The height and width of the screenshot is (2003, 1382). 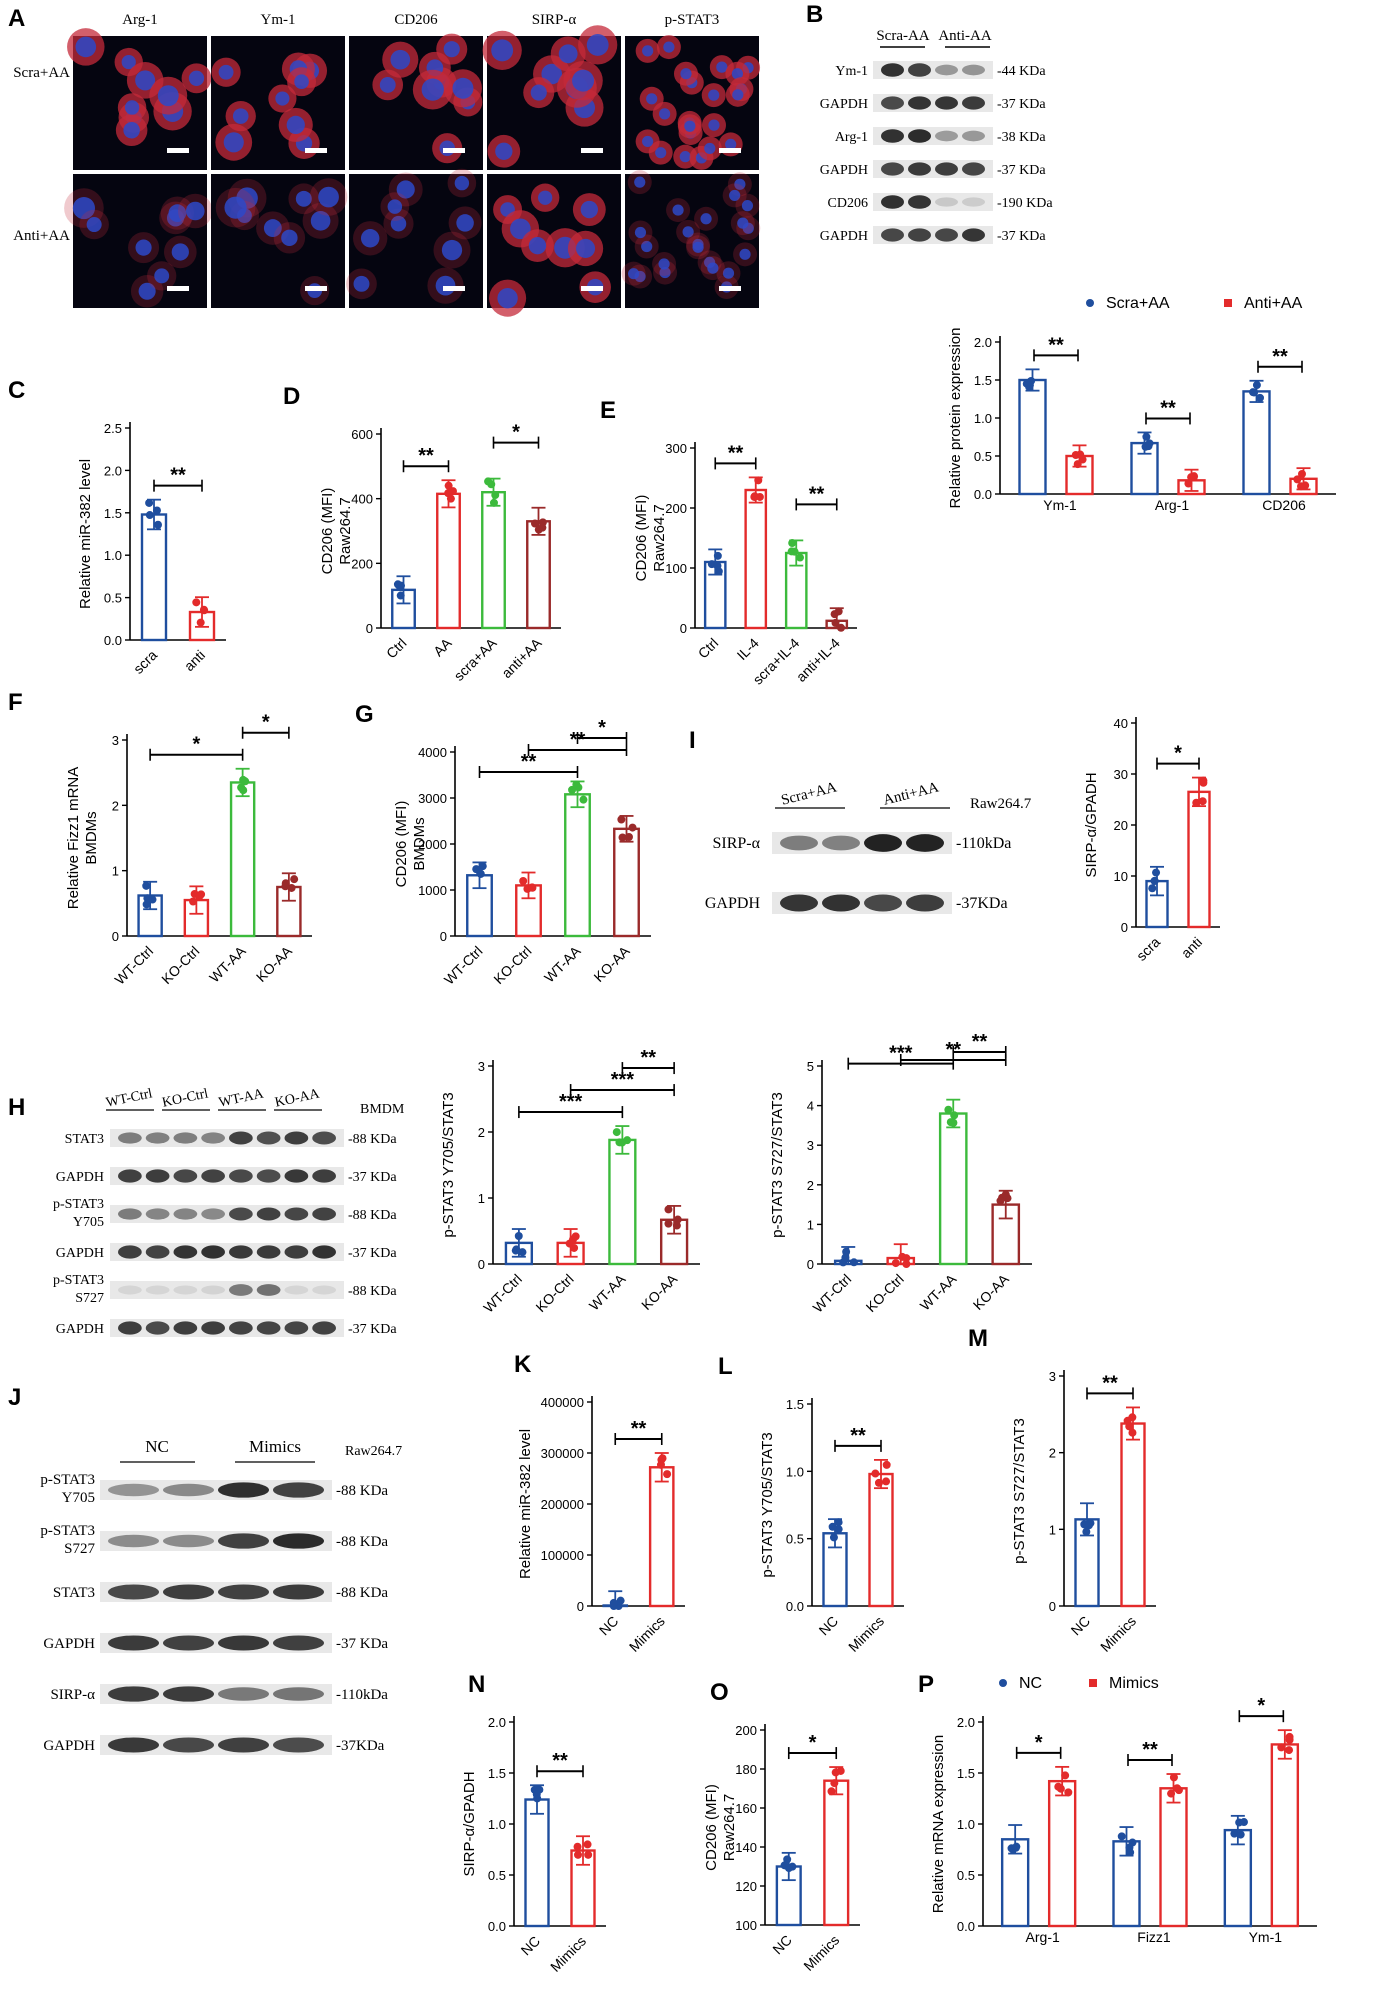 What do you see at coordinates (964, 36) in the screenshot?
I see `blot-group-label: Anti-AA` at bounding box center [964, 36].